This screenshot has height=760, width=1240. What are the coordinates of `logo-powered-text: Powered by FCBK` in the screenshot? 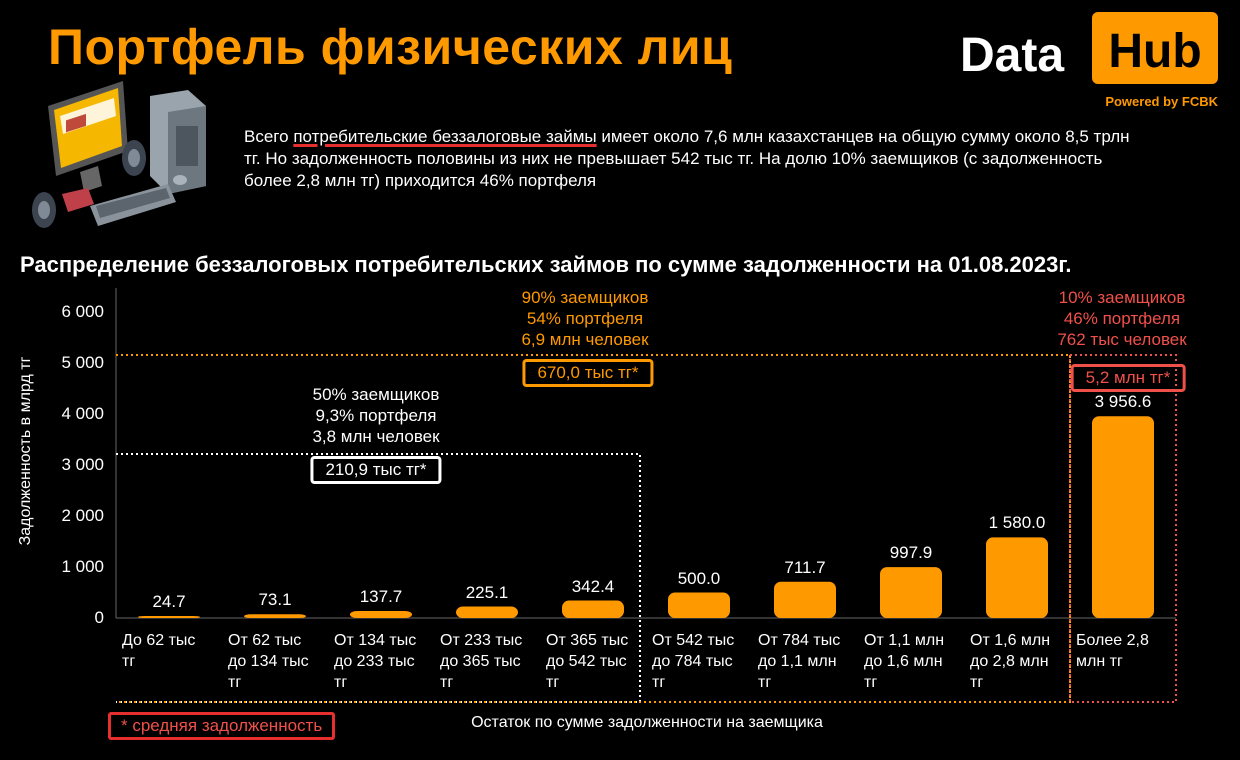 It's located at (1161, 101).